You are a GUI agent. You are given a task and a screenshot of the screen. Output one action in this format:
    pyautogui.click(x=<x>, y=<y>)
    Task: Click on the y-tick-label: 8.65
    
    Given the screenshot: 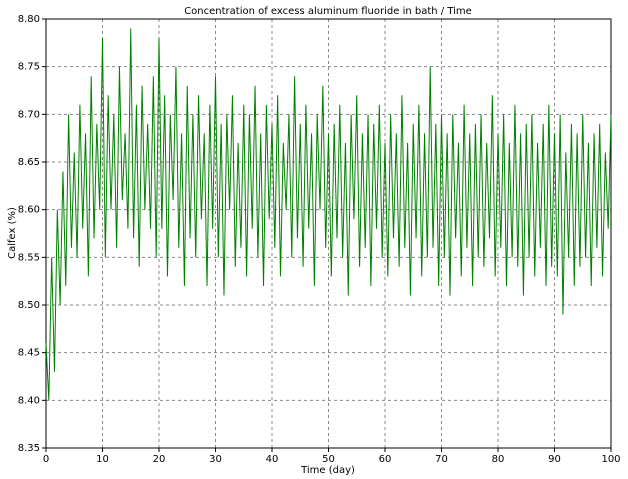 What is the action you would take?
    pyautogui.click(x=29, y=162)
    